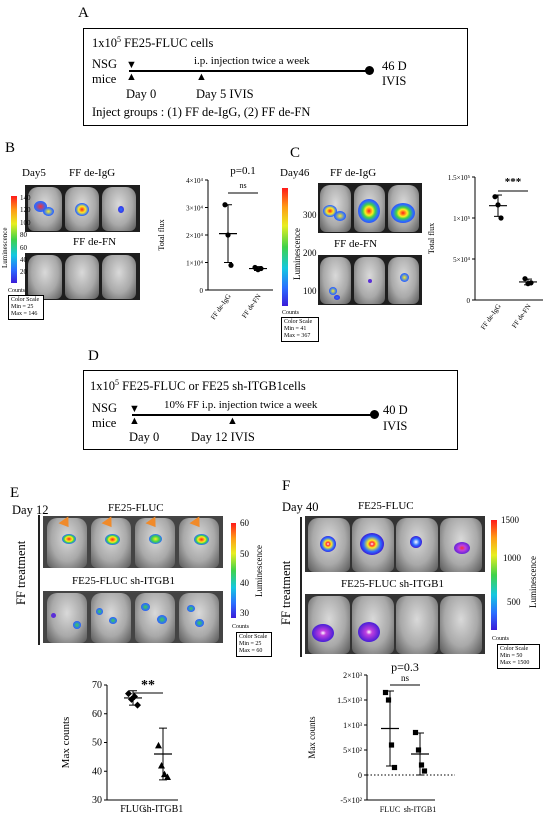 The height and width of the screenshot is (821, 550). What do you see at coordinates (254, 644) in the screenshot?
I see `panel-e-color-scale: Color Scale Min = 25 Max = 60` at bounding box center [254, 644].